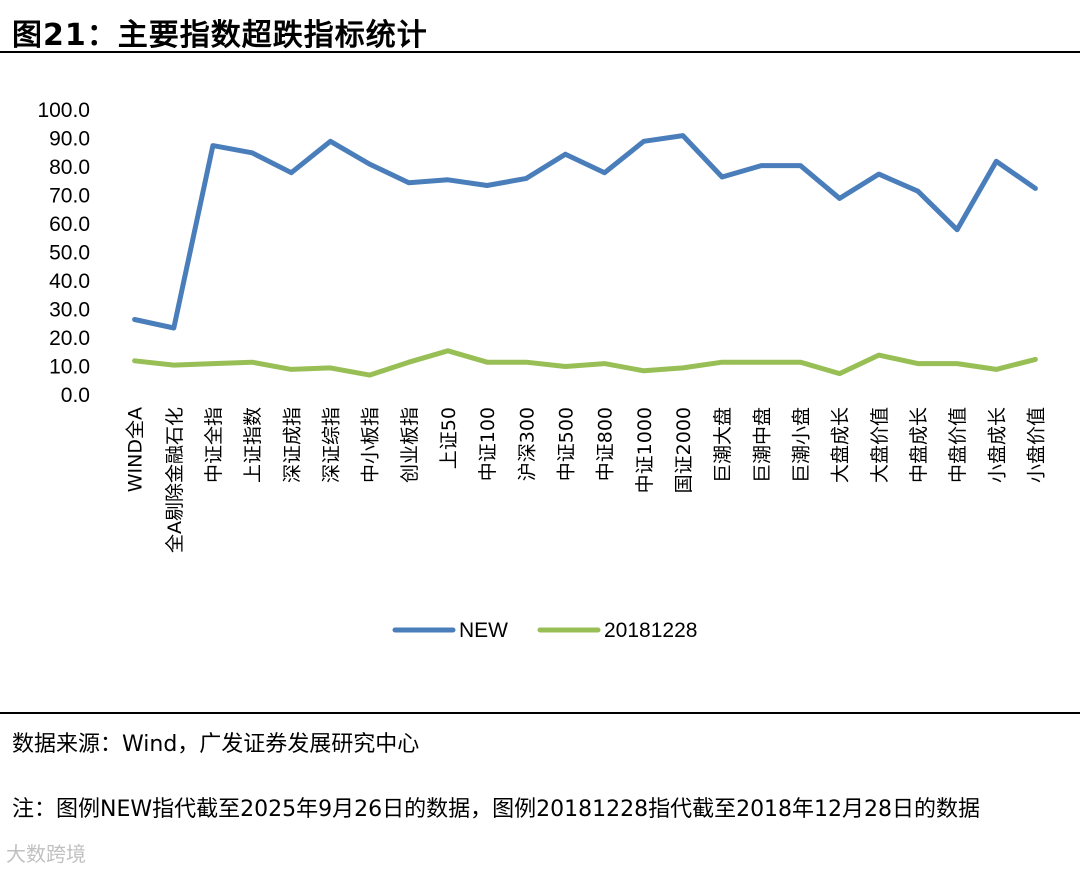 Image resolution: width=1080 pixels, height=875 pixels. I want to click on x-tick-label: 深证综指, so click(331, 445).